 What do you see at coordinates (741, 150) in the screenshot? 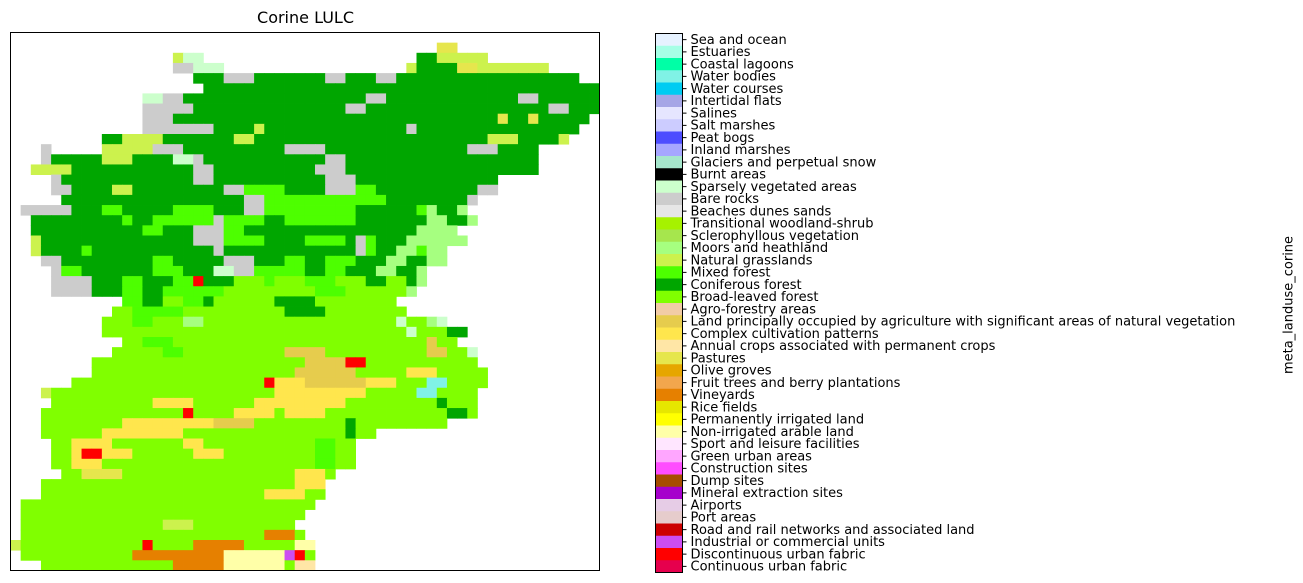
I see `colorbar-tick-label: Inland marshes` at bounding box center [741, 150].